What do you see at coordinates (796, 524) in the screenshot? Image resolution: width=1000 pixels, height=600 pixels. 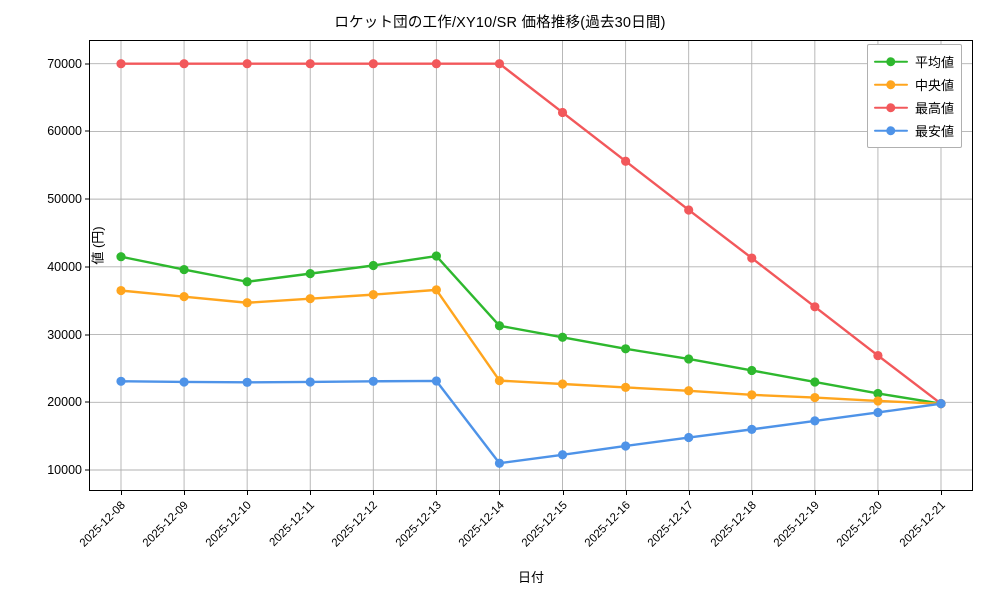 I see `x-tick-label: 2025-12-19` at bounding box center [796, 524].